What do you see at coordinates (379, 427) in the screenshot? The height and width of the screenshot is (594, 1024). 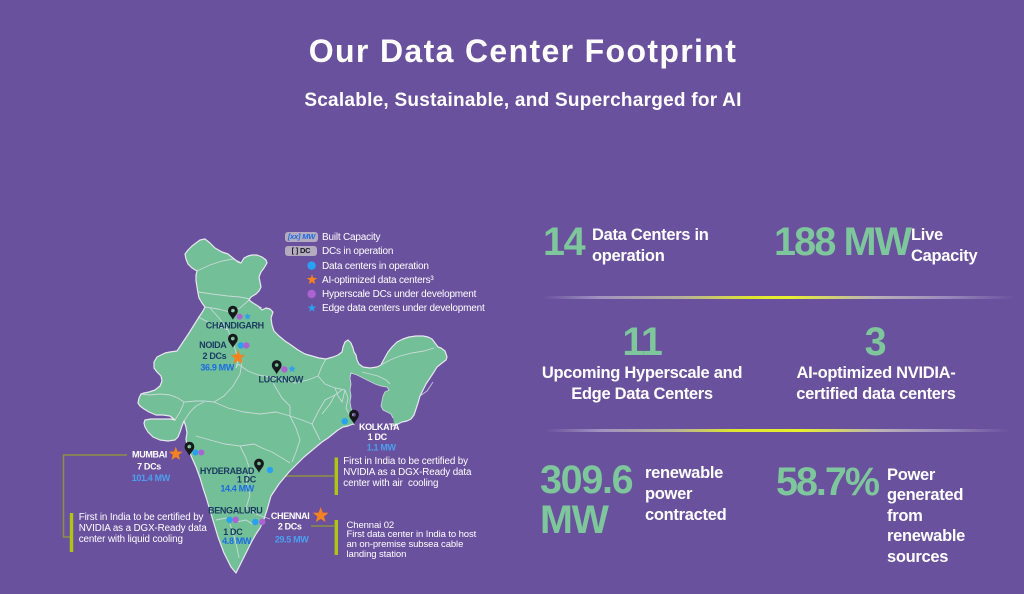 I see `svg-text: KOLKATA` at bounding box center [379, 427].